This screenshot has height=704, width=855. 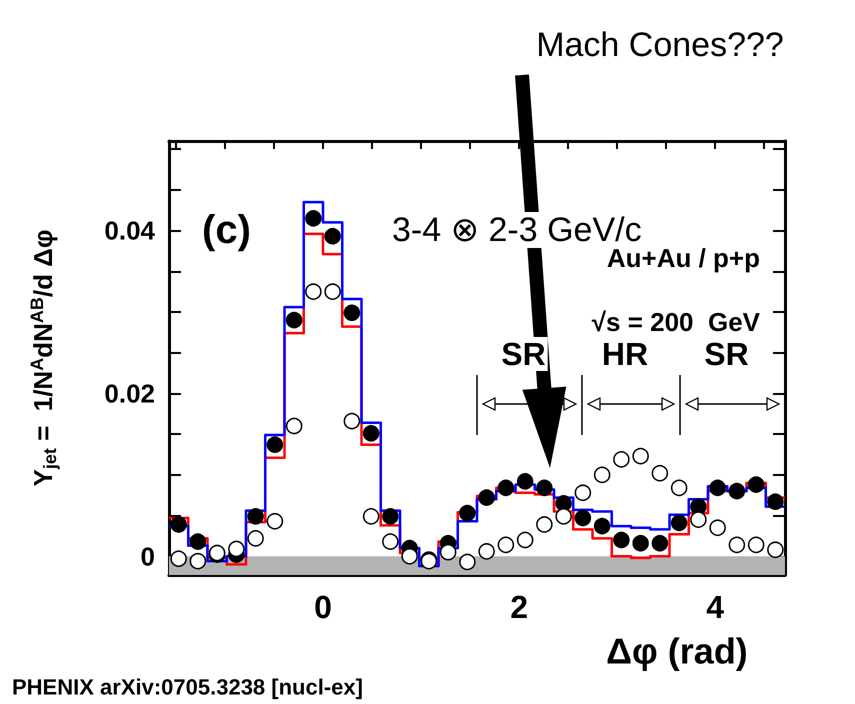 What do you see at coordinates (519, 607) in the screenshot?
I see `x-tick-label: 2` at bounding box center [519, 607].